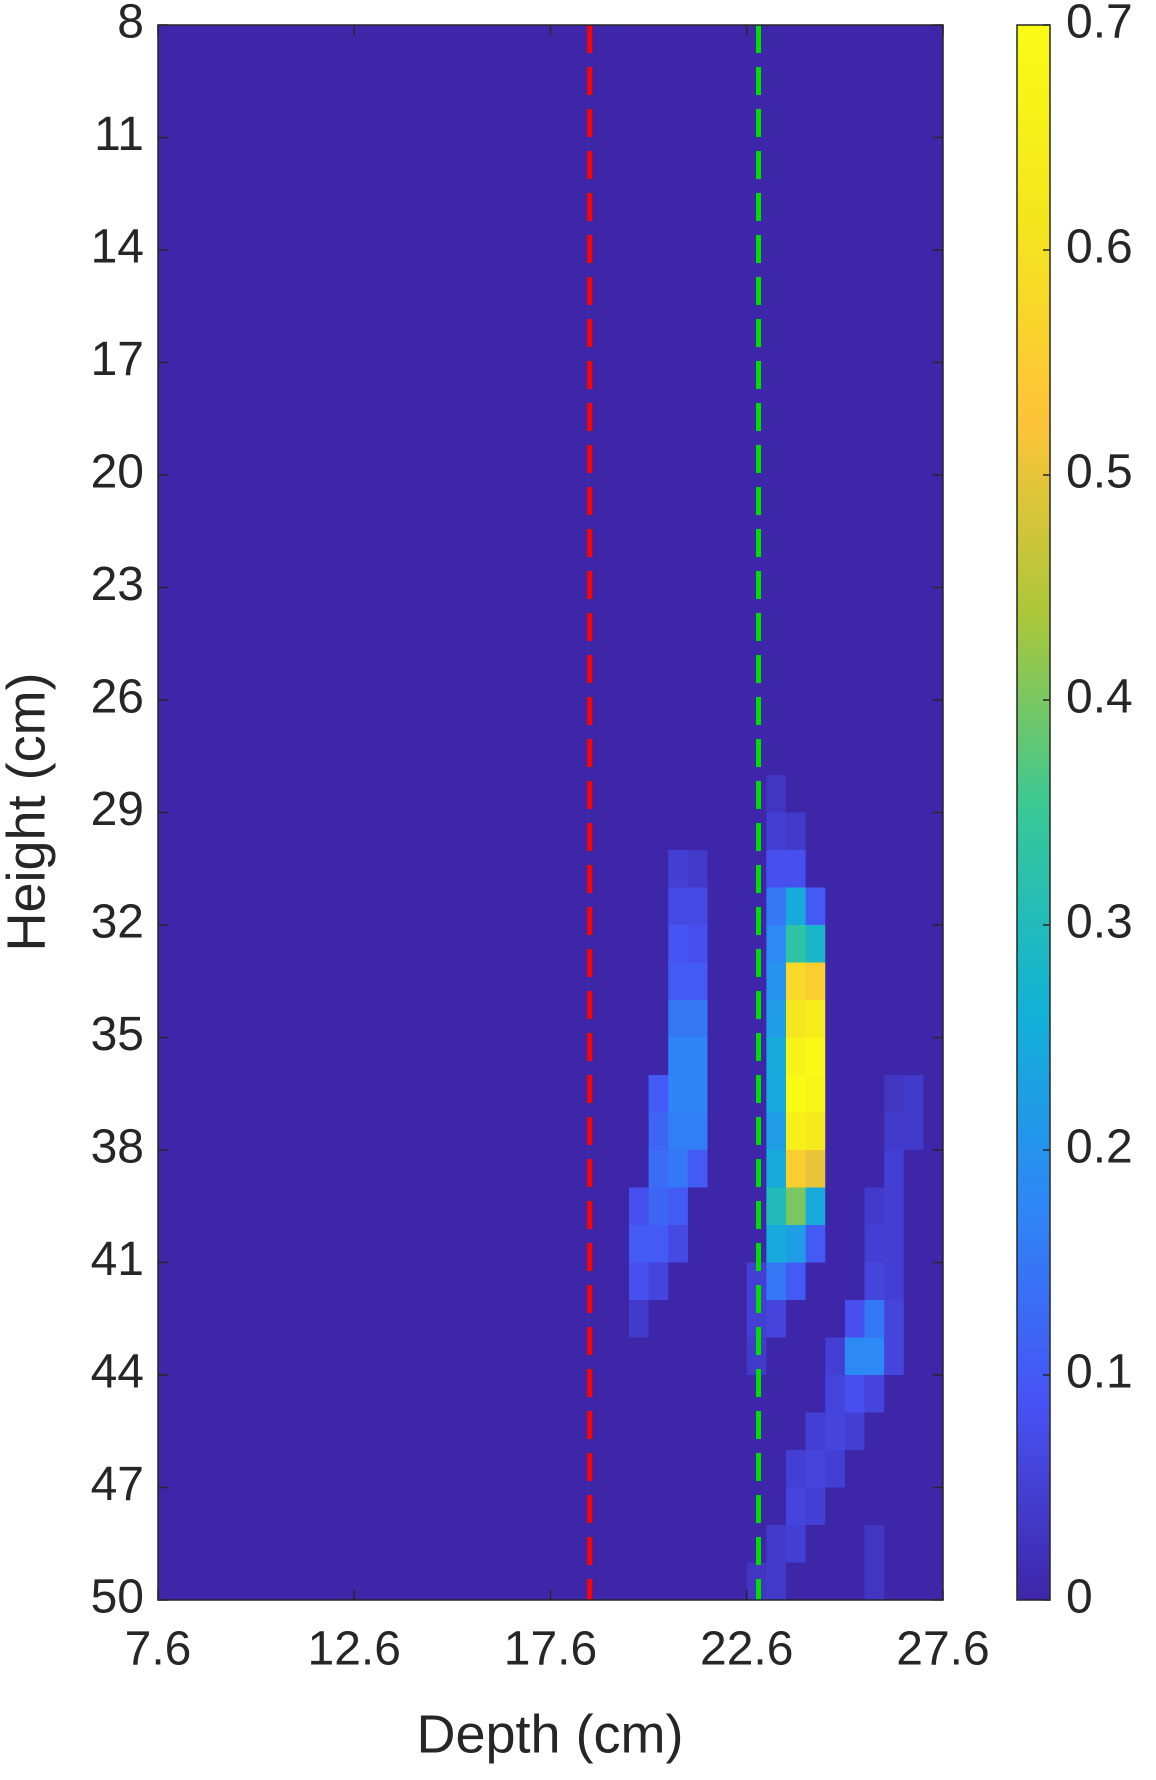 This screenshot has height=1780, width=1156. What do you see at coordinates (746, 1649) in the screenshot?
I see `x-tick-label: 22.6` at bounding box center [746, 1649].